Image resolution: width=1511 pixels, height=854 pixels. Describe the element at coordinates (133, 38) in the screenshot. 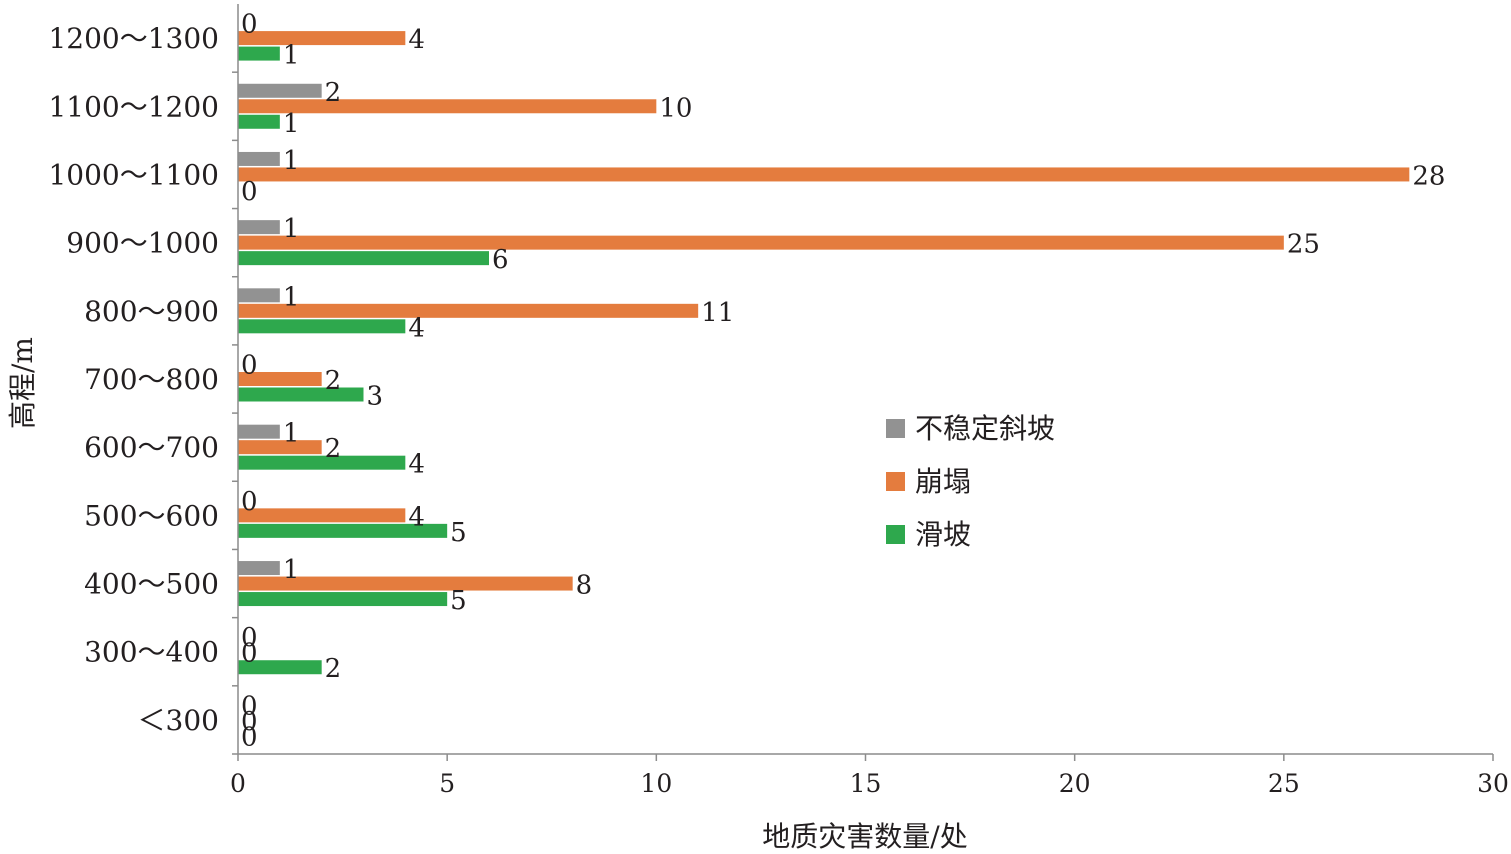

I see `category-label-cat-10: 1200～1300` at that location.